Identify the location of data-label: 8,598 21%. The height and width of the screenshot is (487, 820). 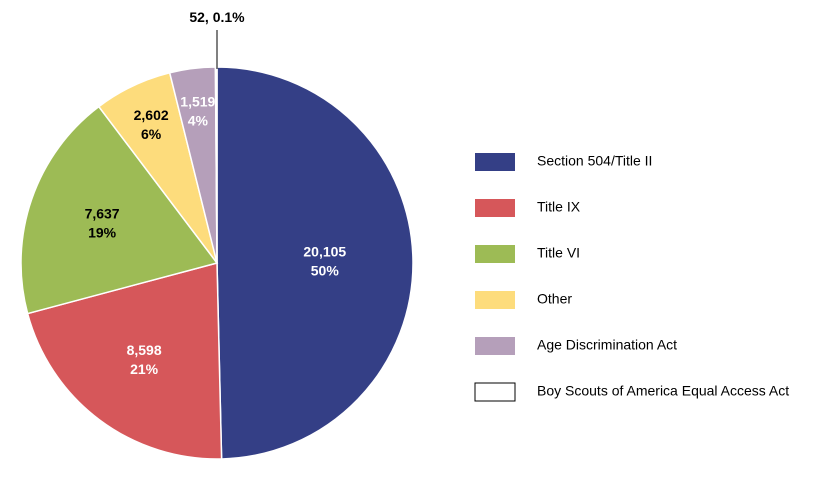
(144, 359).